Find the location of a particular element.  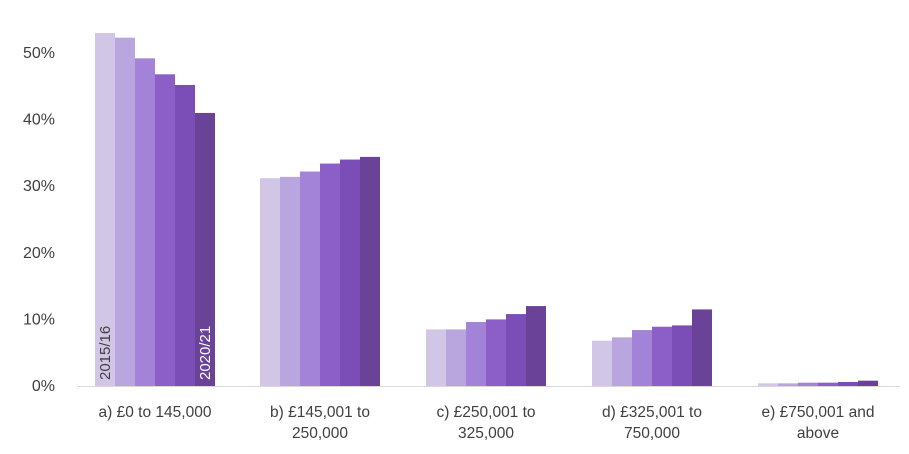

category-label: e) £750,001 and is located at coordinates (818, 412).